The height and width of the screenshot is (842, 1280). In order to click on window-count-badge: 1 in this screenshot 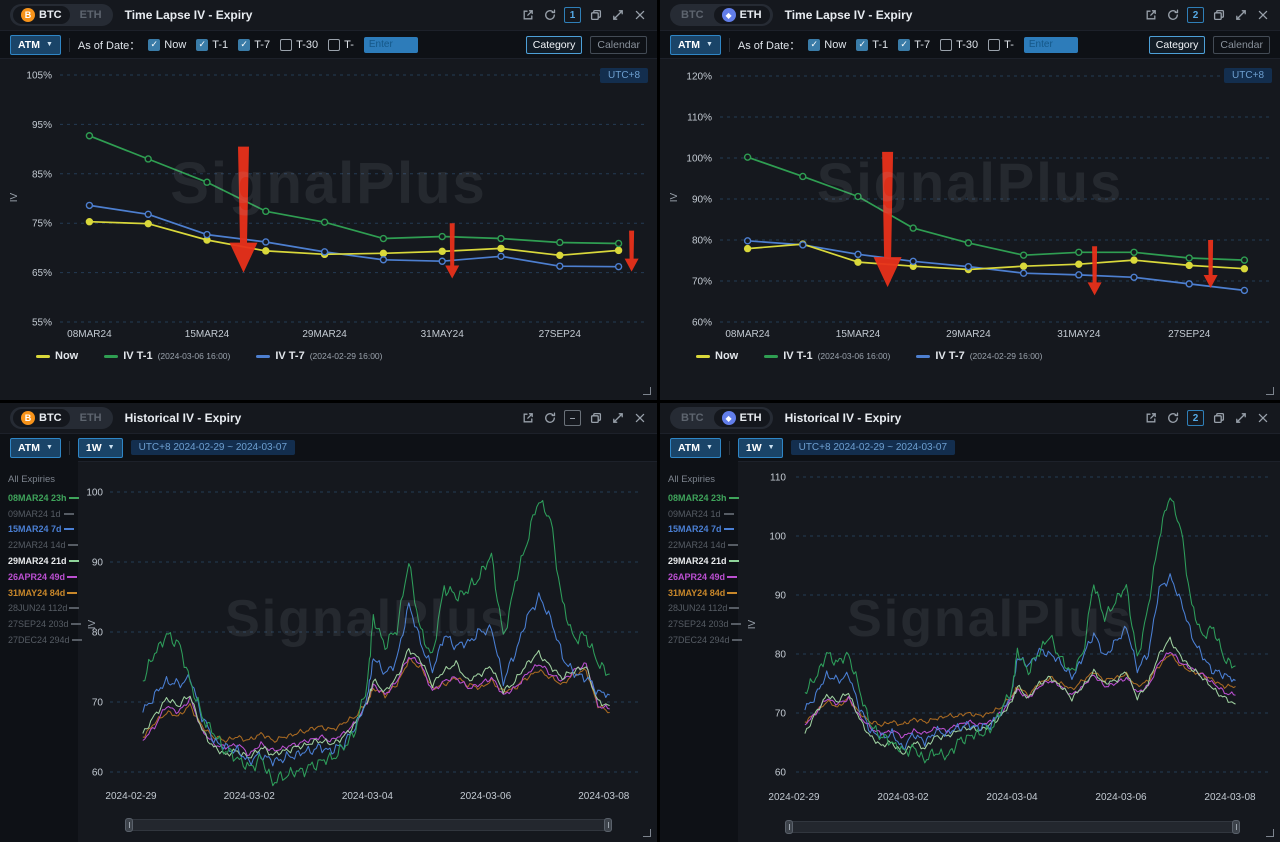, I will do `click(572, 15)`.